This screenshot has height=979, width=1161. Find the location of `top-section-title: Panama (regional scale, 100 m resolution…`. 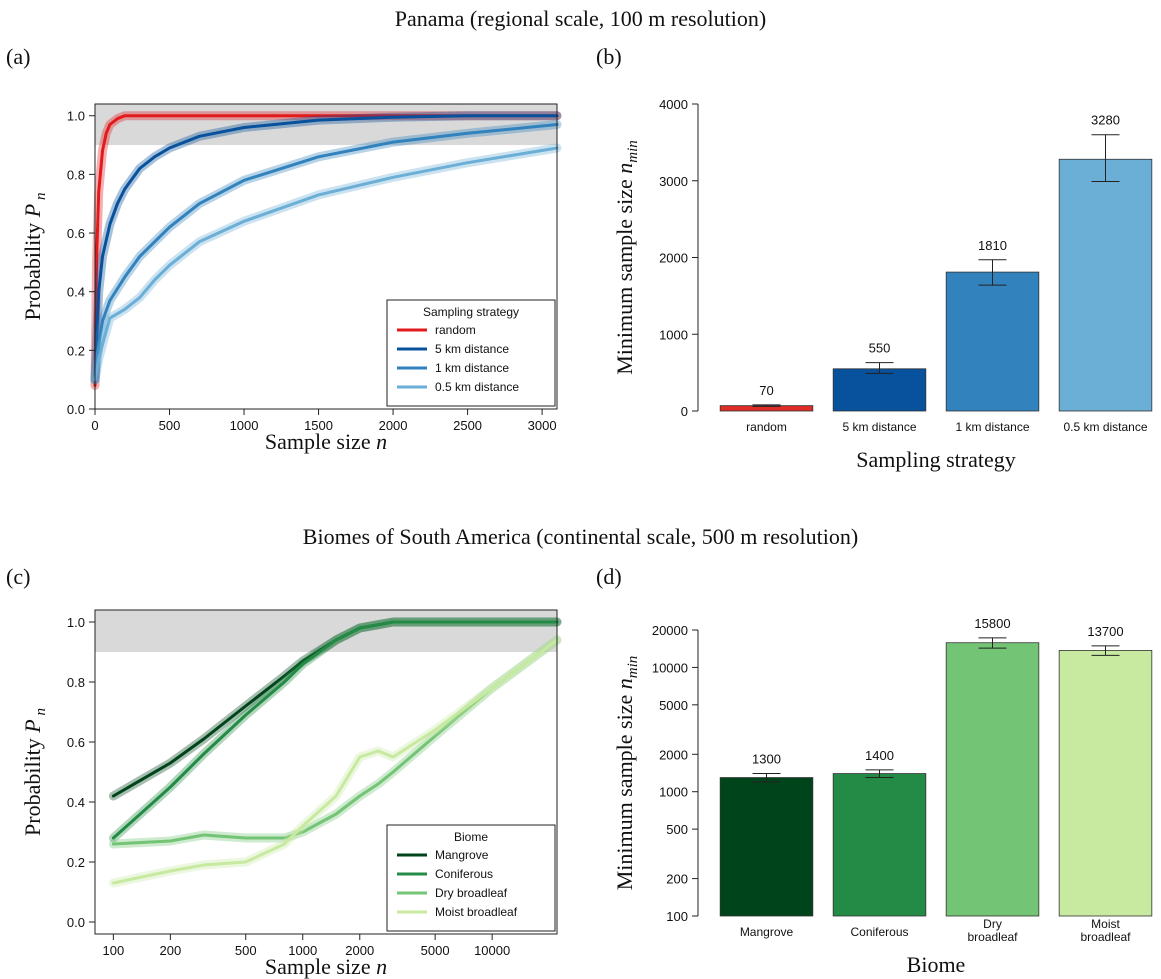

top-section-title: Panama (regional scale, 100 m resolution… is located at coordinates (580, 18).